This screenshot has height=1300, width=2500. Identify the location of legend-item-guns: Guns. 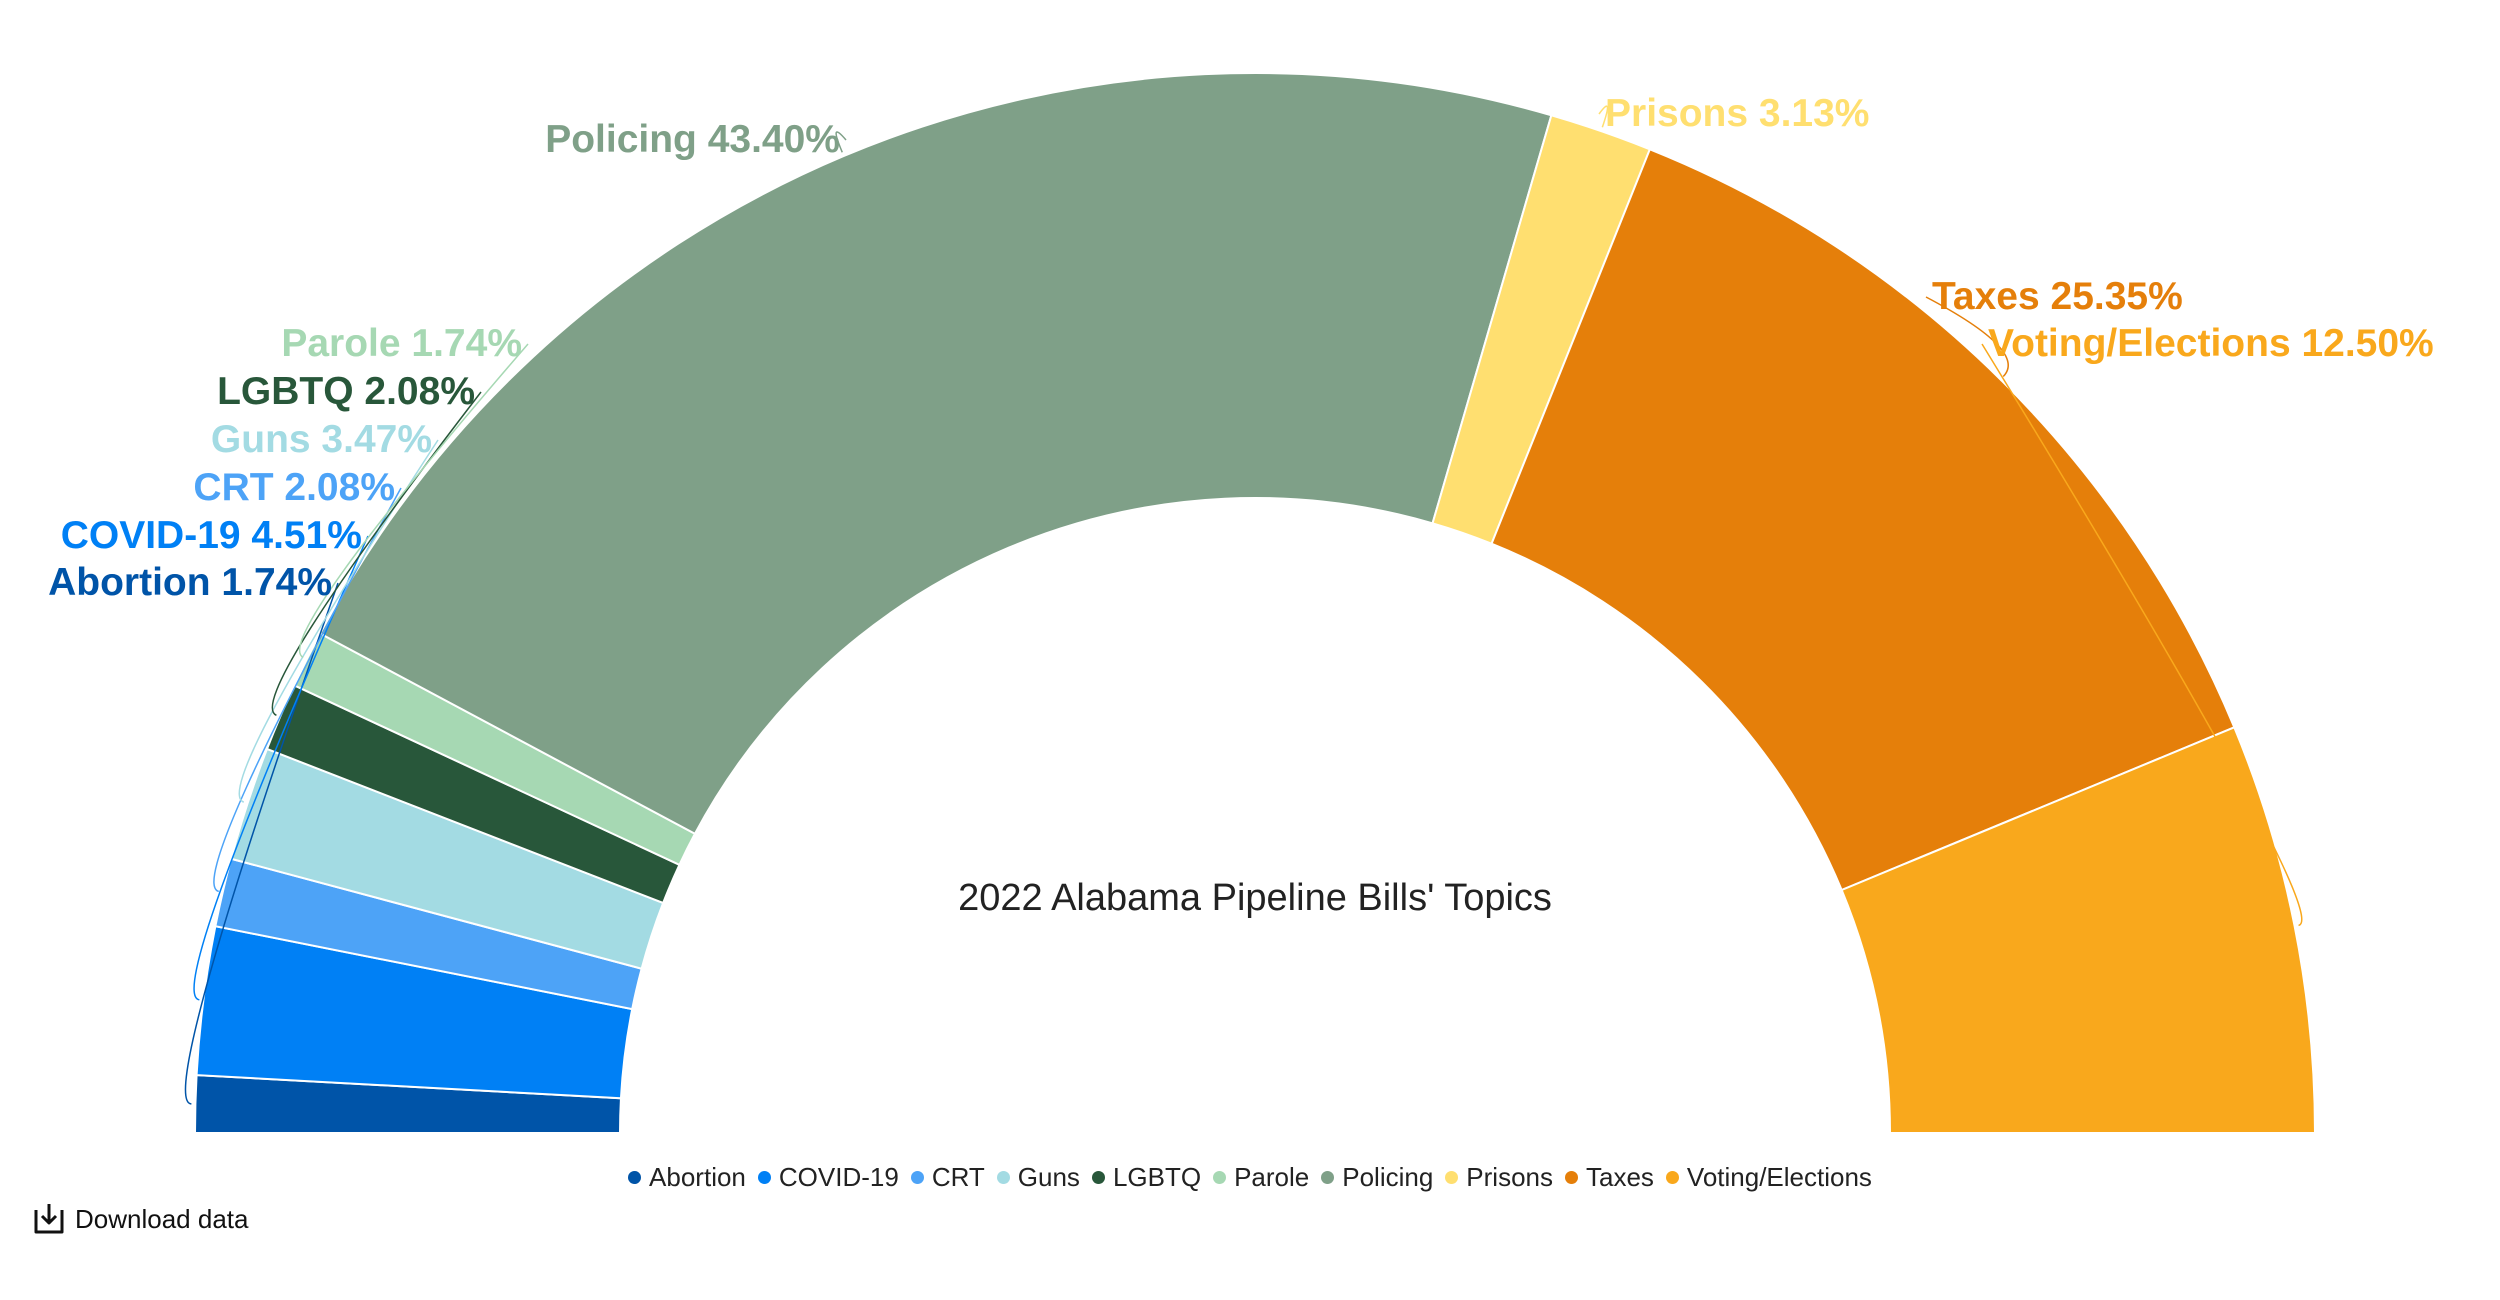
(1038, 1177).